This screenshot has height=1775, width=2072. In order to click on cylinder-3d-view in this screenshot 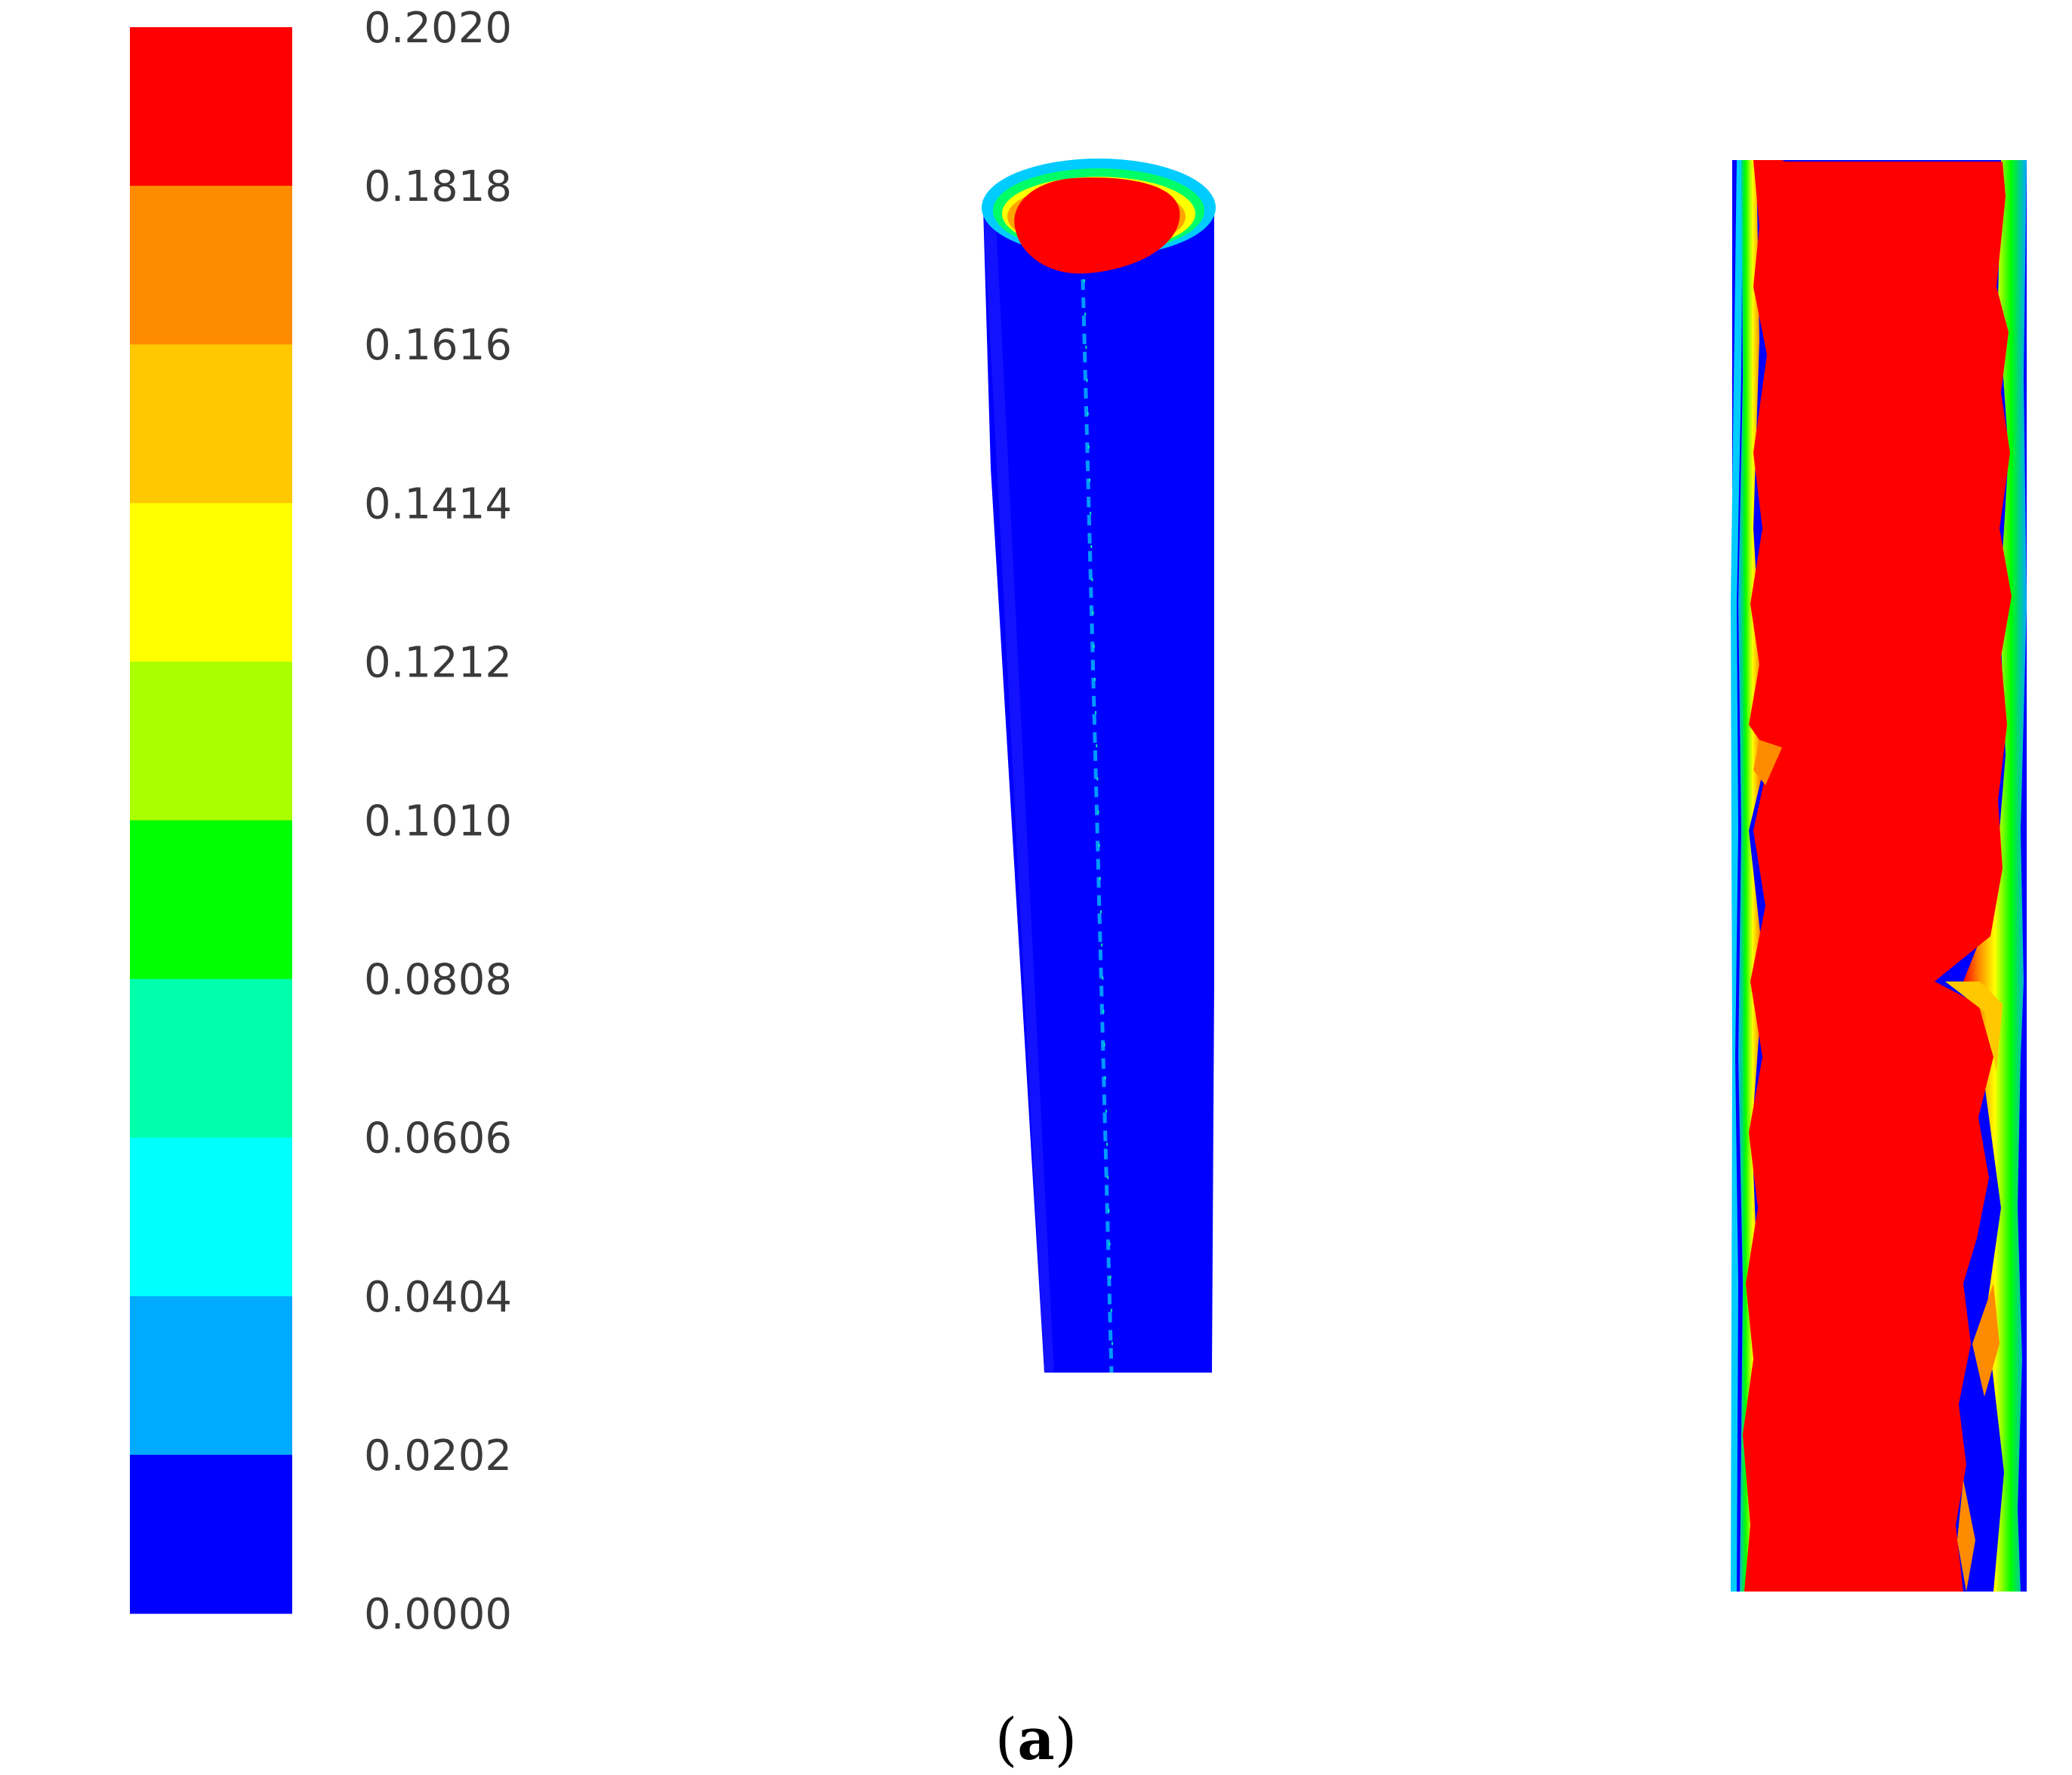, I will do `click(1099, 766)`.